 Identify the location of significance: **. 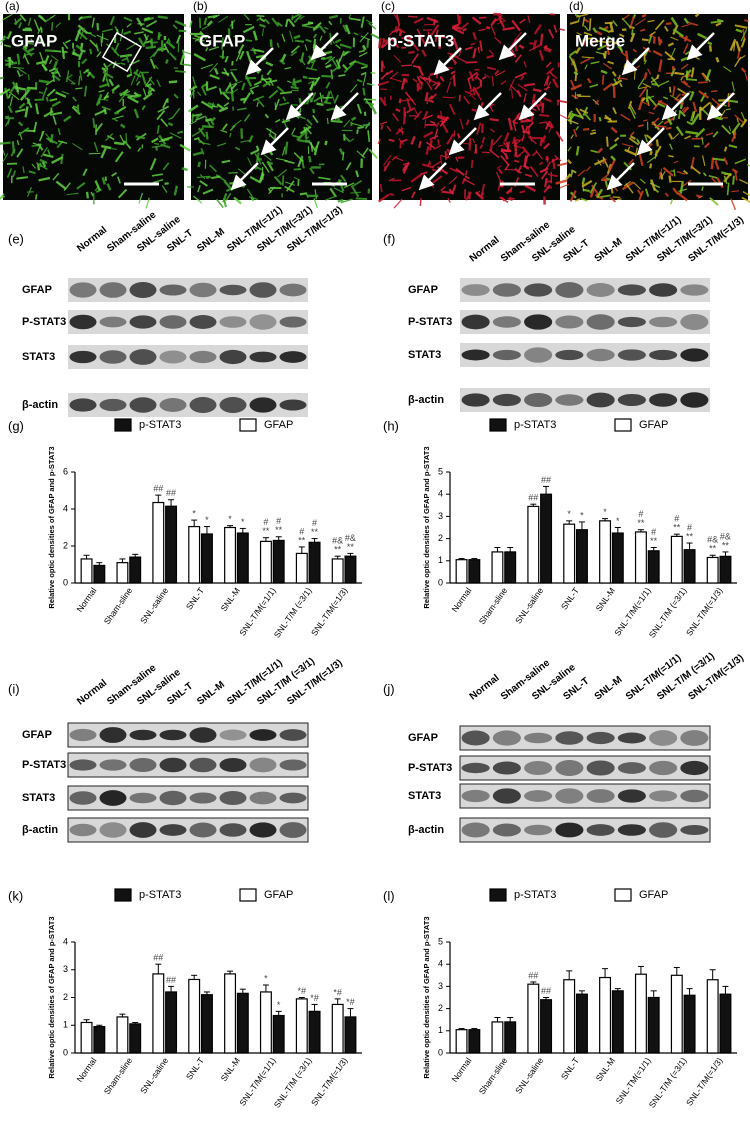
(315, 532).